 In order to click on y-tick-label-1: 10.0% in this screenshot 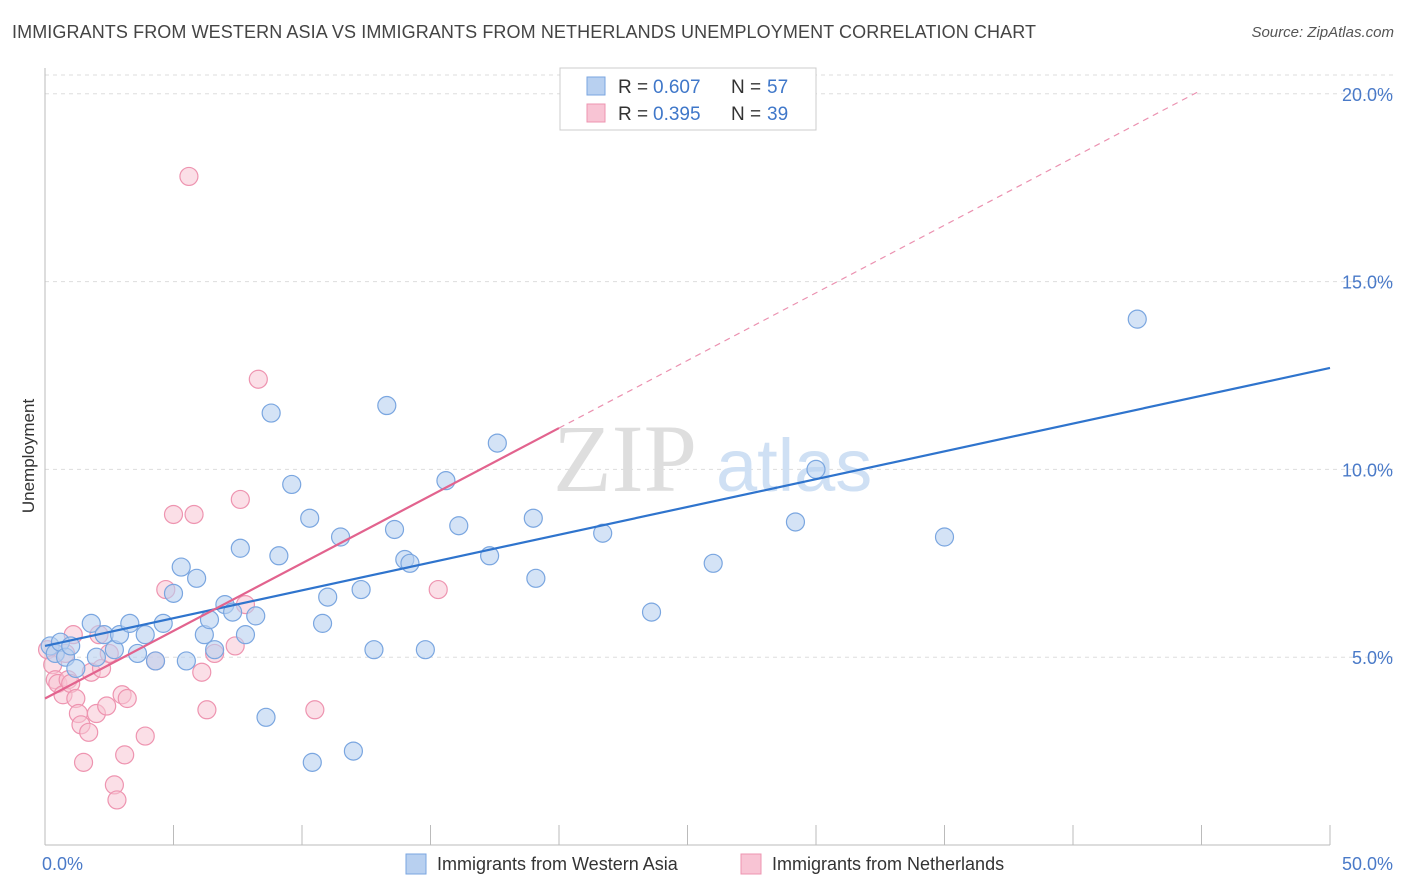, I will do `click(1367, 470)`.